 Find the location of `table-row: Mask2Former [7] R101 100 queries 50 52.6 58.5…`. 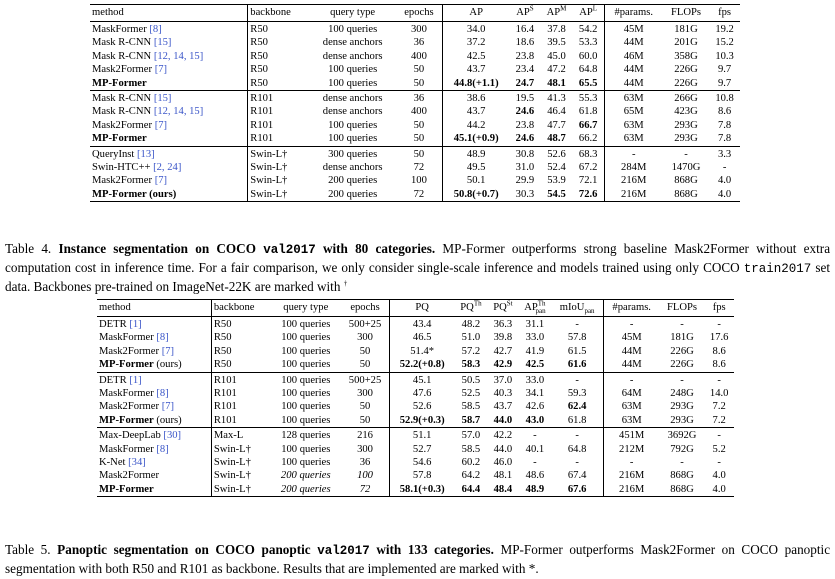

table-row: Mask2Former [7] R101 100 queries 50 52.6 58.5… is located at coordinates (415, 407).